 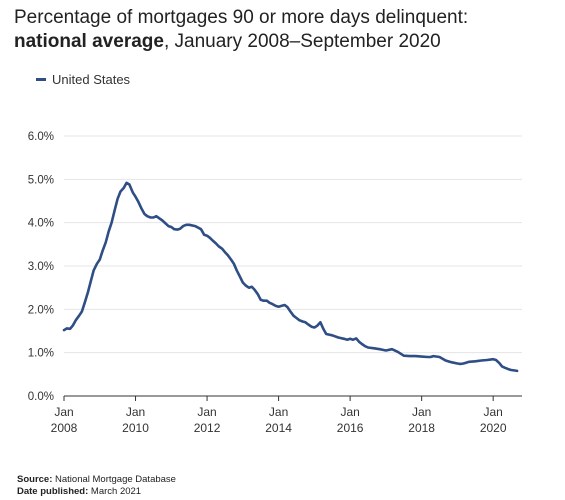 What do you see at coordinates (493, 428) in the screenshot?
I see `x-tick-label-year: 2020` at bounding box center [493, 428].